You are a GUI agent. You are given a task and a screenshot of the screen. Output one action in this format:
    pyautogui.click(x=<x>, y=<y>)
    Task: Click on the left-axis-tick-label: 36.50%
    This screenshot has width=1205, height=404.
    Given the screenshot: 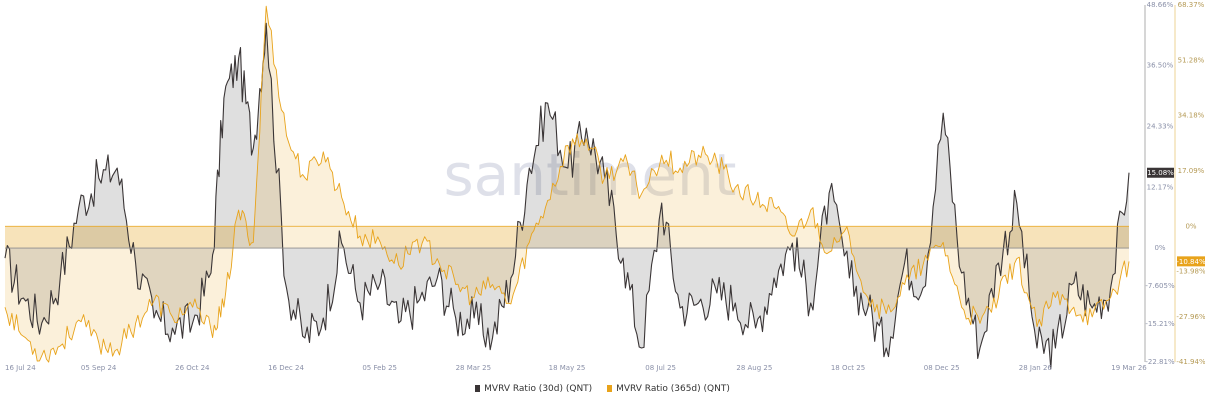 What is the action you would take?
    pyautogui.click(x=1160, y=66)
    